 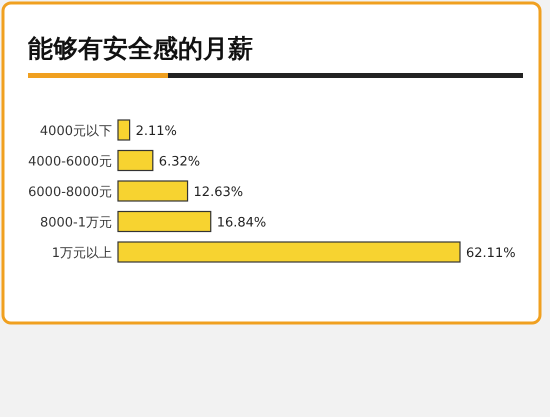 I want to click on y-tick-label: 8000-1万元, so click(x=76, y=223).